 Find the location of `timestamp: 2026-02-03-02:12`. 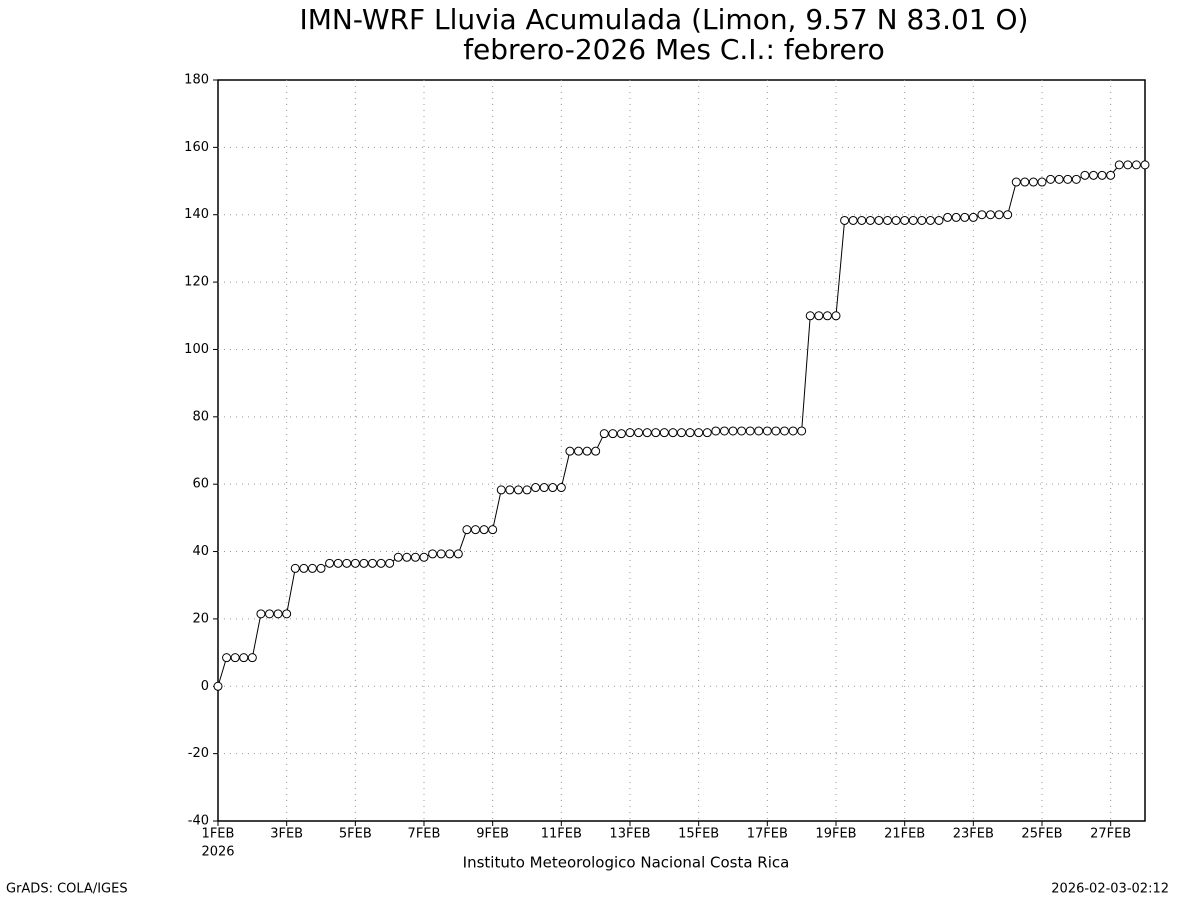

timestamp: 2026-02-03-02:12 is located at coordinates (1110, 889).